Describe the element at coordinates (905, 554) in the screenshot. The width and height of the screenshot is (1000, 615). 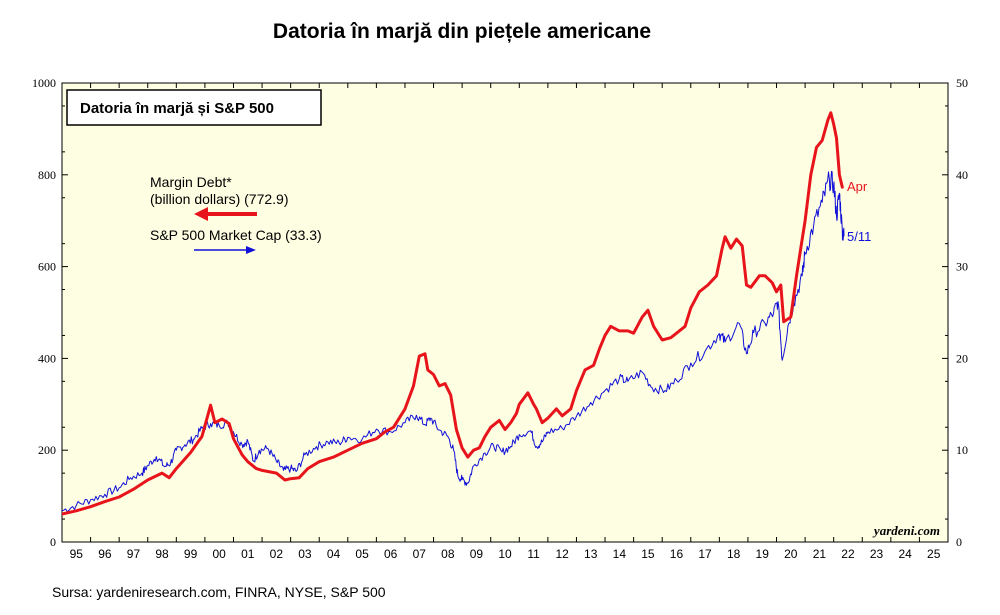
I see `x-tick-label: 24` at that location.